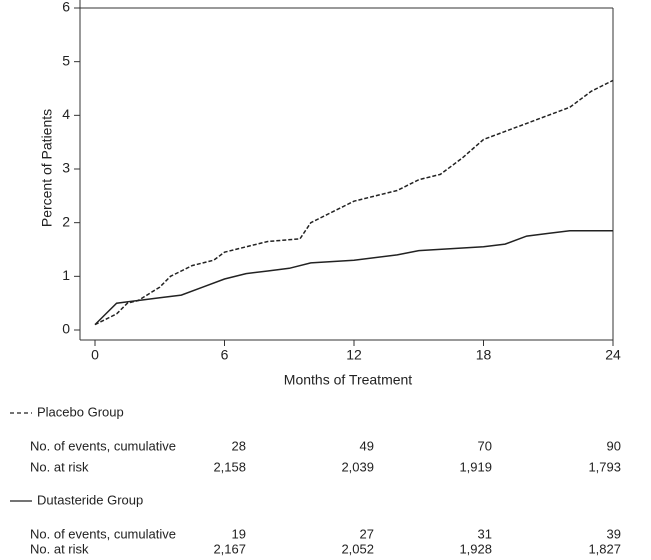 Image resolution: width=651 pixels, height=560 pixels. What do you see at coordinates (614, 533) in the screenshot?
I see `table-cell: 39` at bounding box center [614, 533].